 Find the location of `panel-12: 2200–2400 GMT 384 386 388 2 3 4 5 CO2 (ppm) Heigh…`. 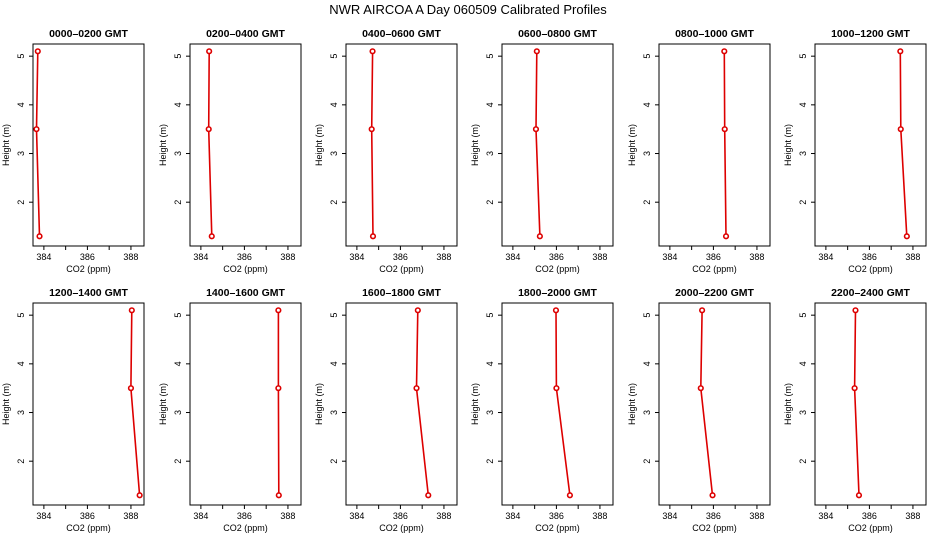

panel-12: 2200–2400 GMT 384 386 388 2 3 4 5 CO2 (ppm) Heigh… is located at coordinates (855, 410).